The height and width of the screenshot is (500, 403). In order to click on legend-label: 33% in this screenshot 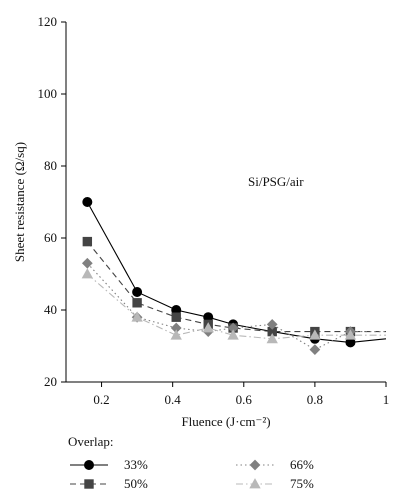, I will do `click(136, 464)`.